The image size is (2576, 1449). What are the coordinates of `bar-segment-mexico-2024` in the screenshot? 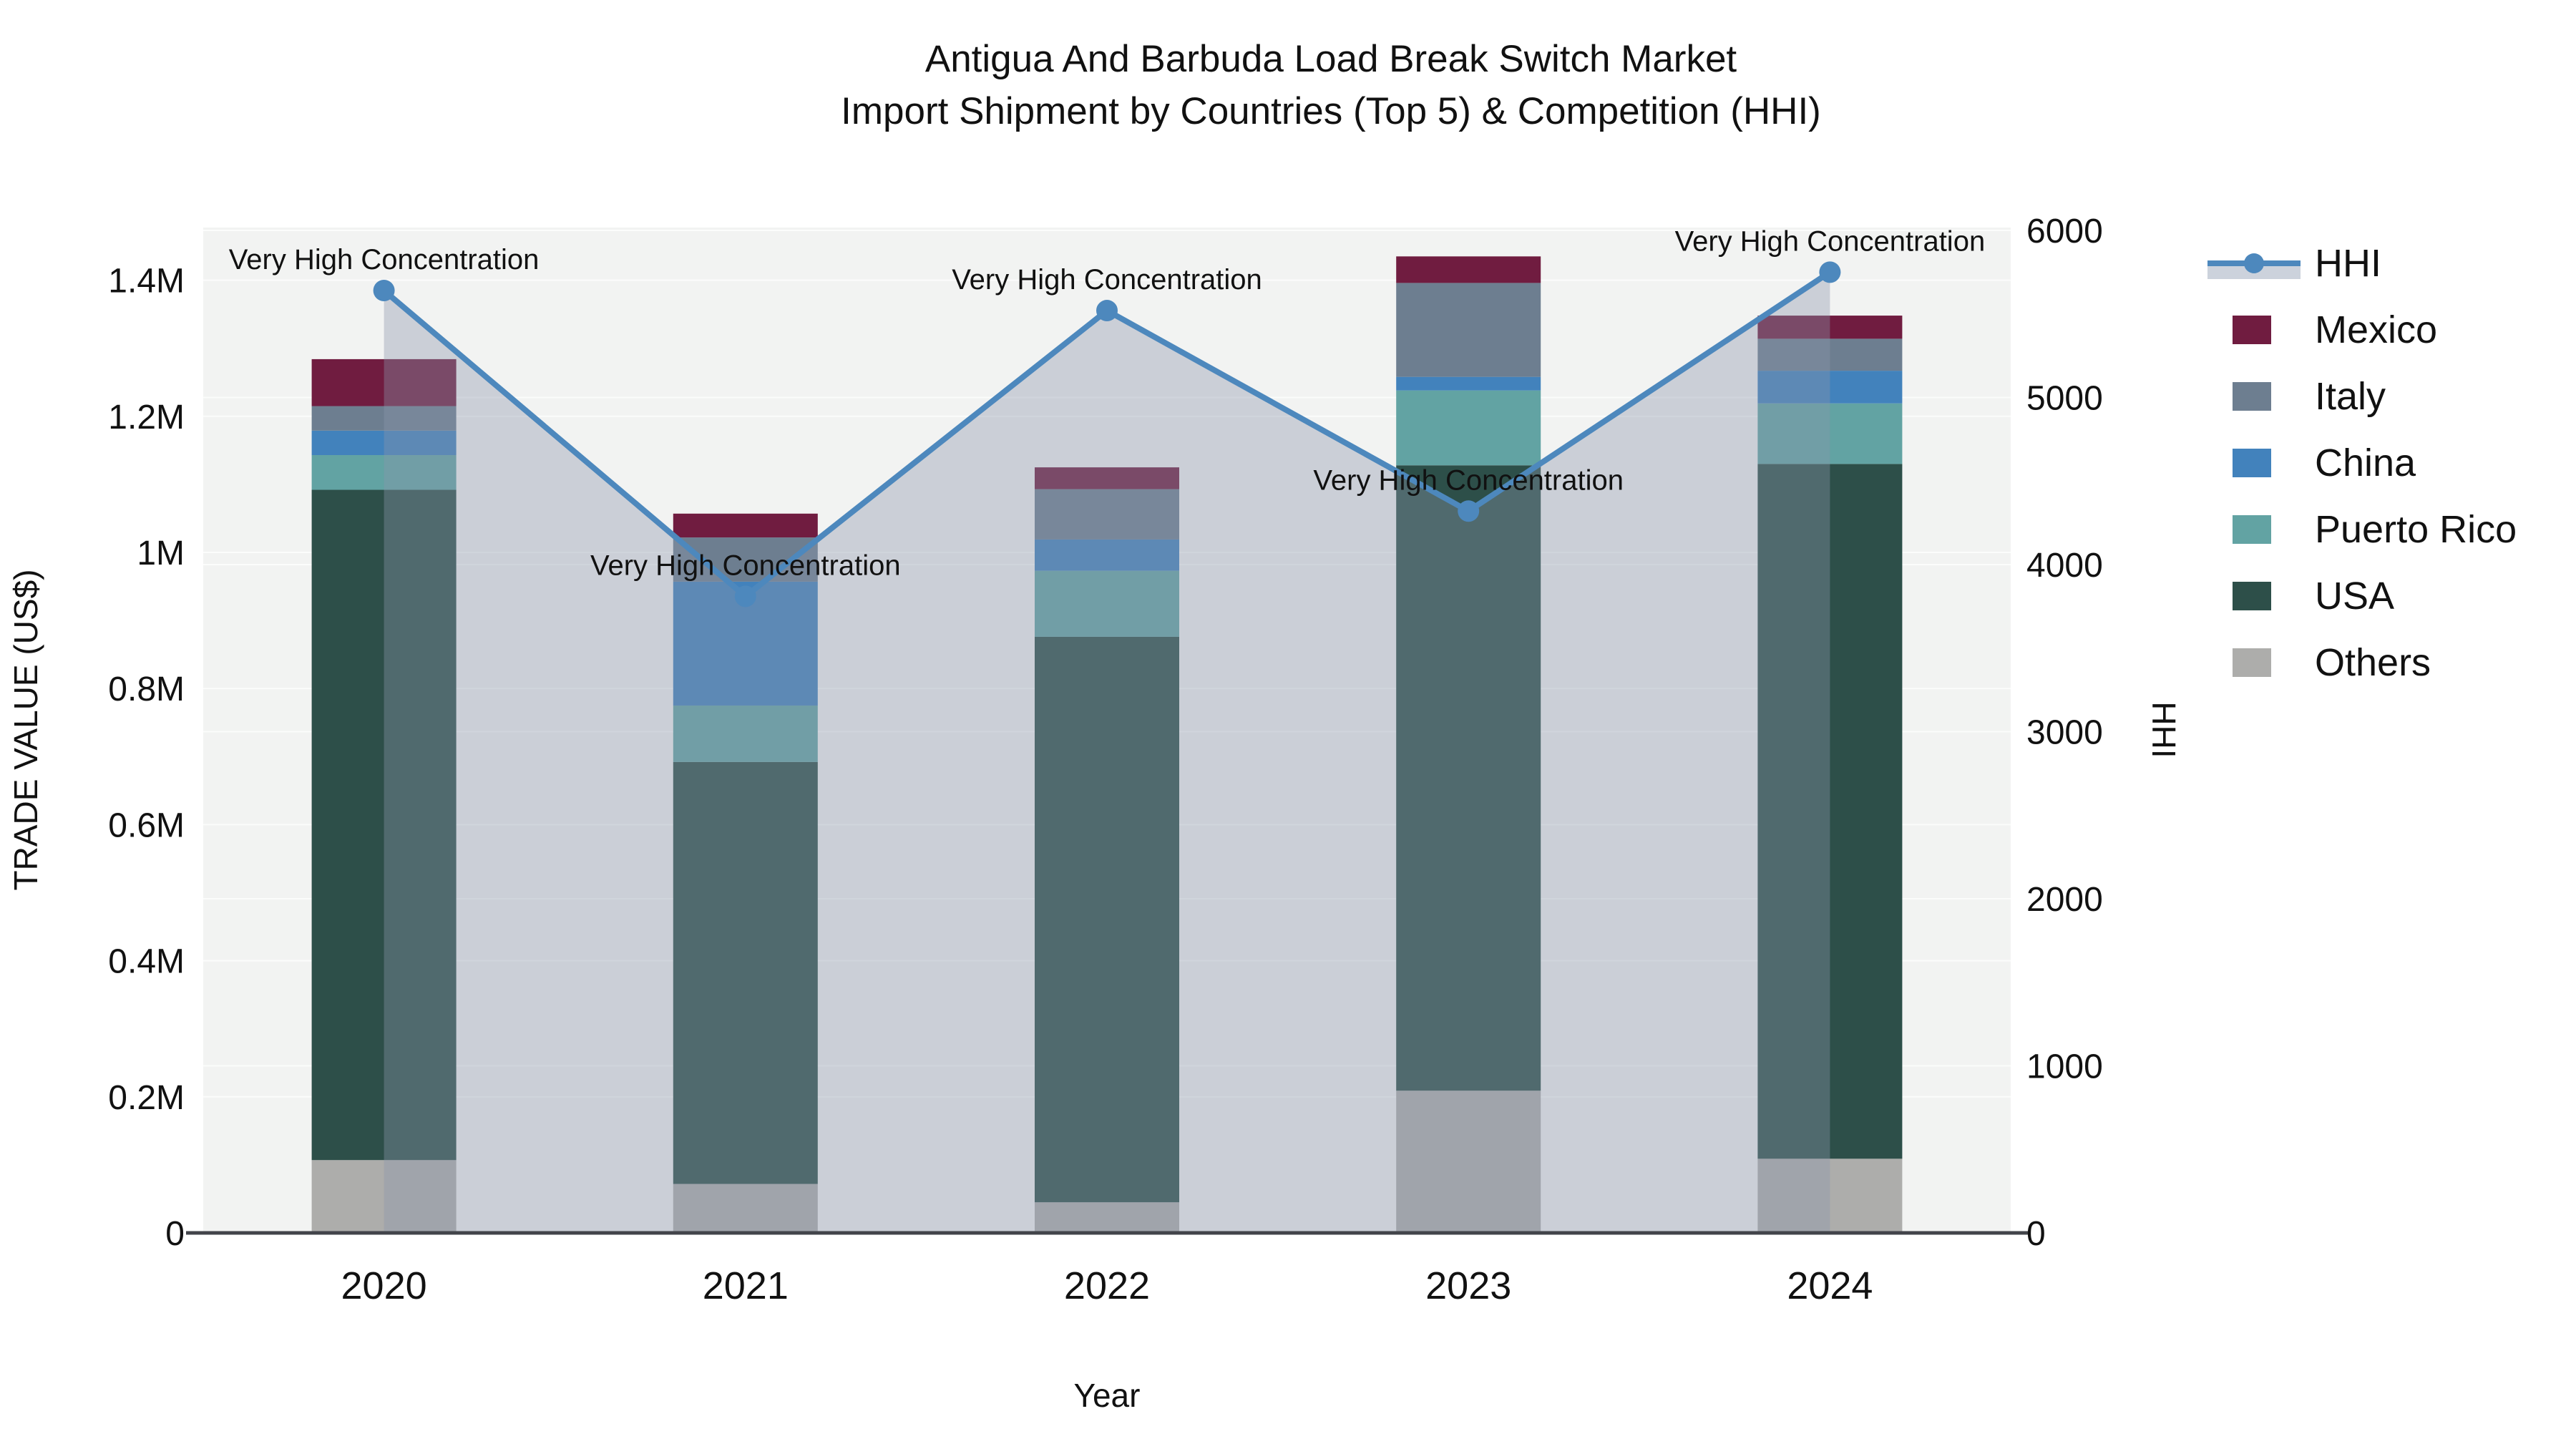 It's located at (1830, 327).